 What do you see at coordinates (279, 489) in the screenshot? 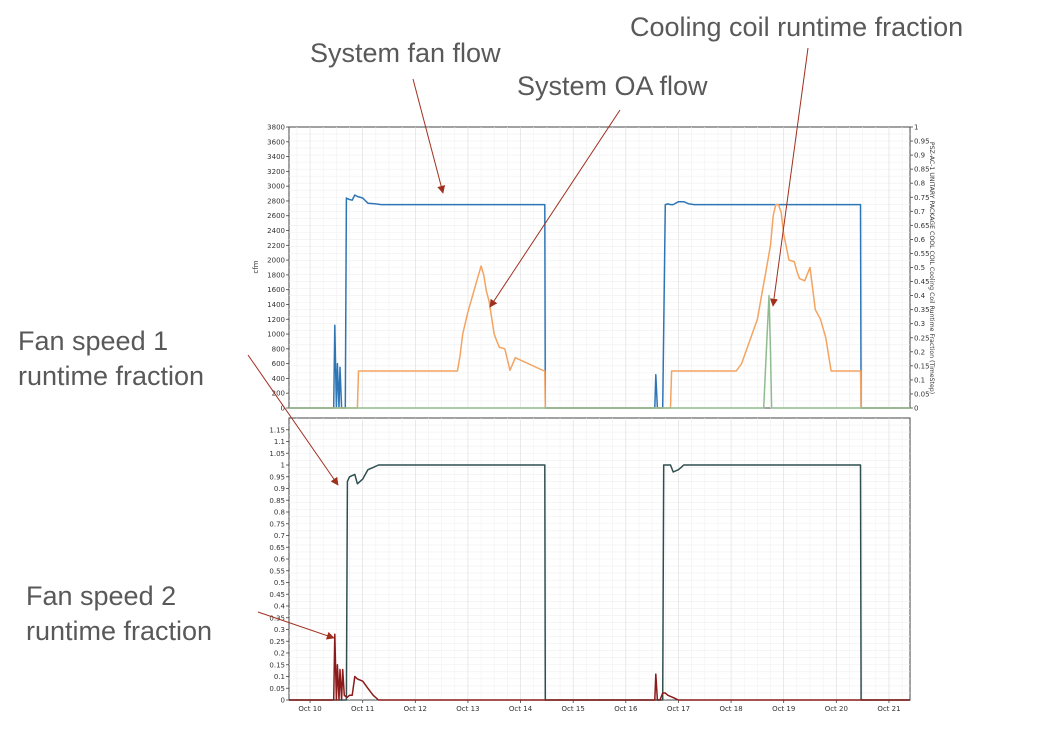
I see `y-tick-label: 0.9` at bounding box center [279, 489].